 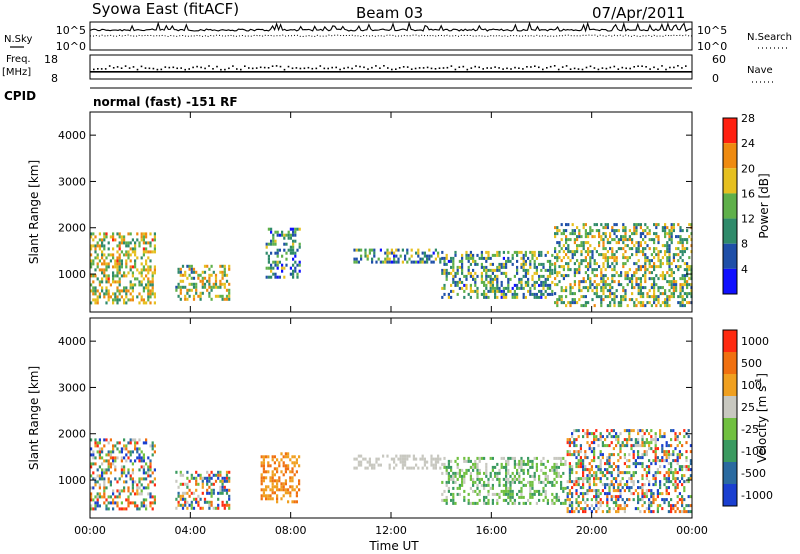 What do you see at coordinates (730, 281) in the screenshot?
I see `colorbar-swatch` at bounding box center [730, 281].